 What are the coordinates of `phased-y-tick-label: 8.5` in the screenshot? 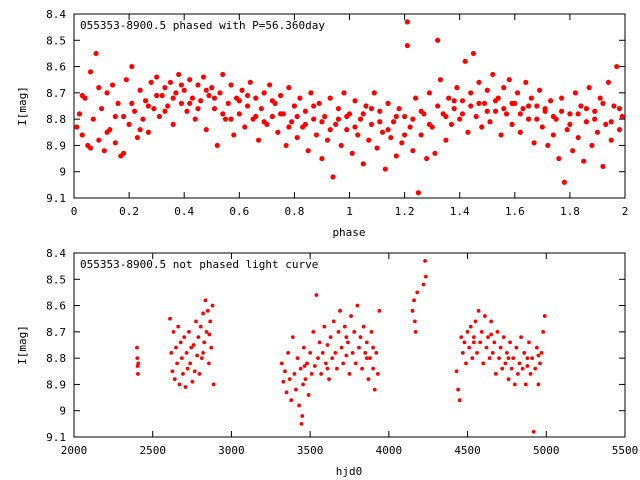 It's located at (56, 40).